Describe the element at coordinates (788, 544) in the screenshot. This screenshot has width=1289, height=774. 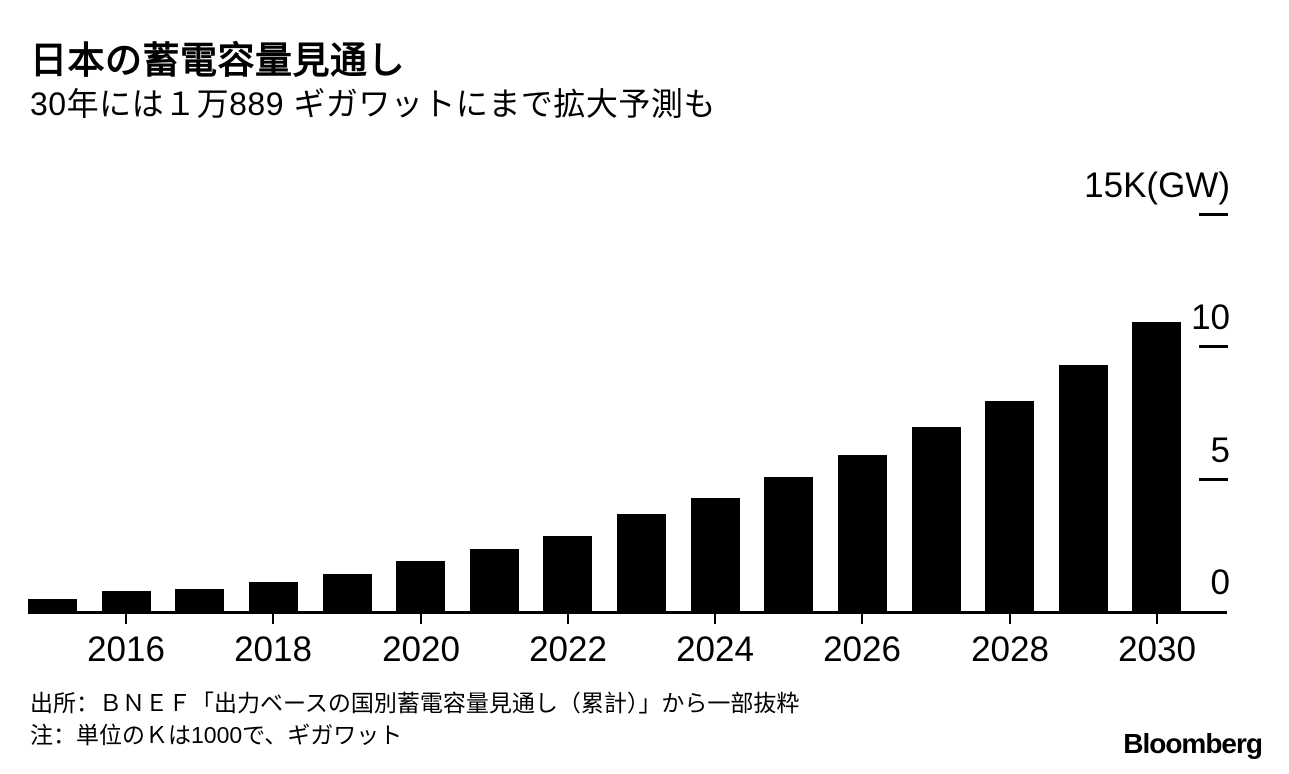
I see `bar-2025` at that location.